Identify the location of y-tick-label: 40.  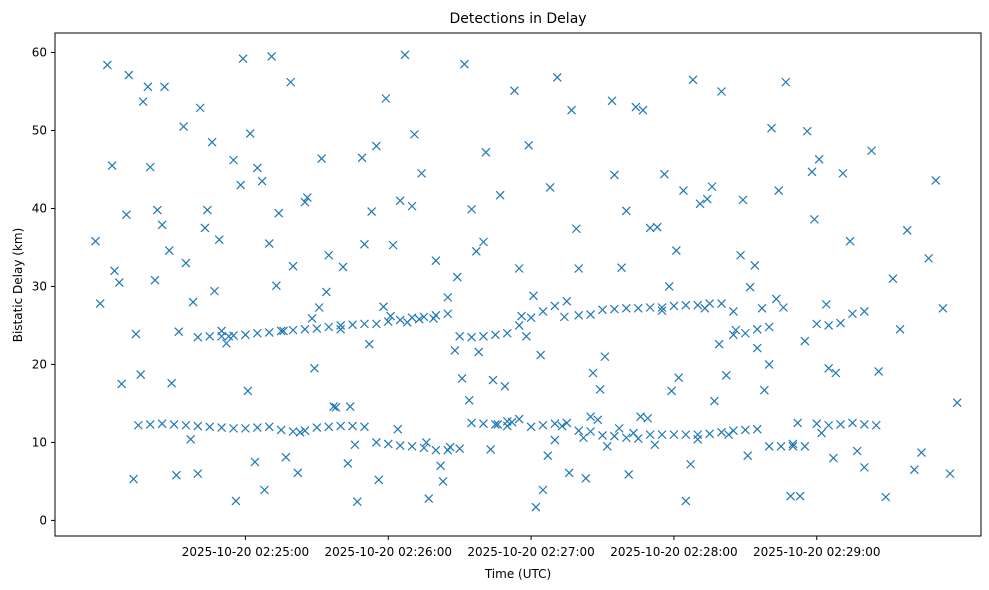
(39, 208).